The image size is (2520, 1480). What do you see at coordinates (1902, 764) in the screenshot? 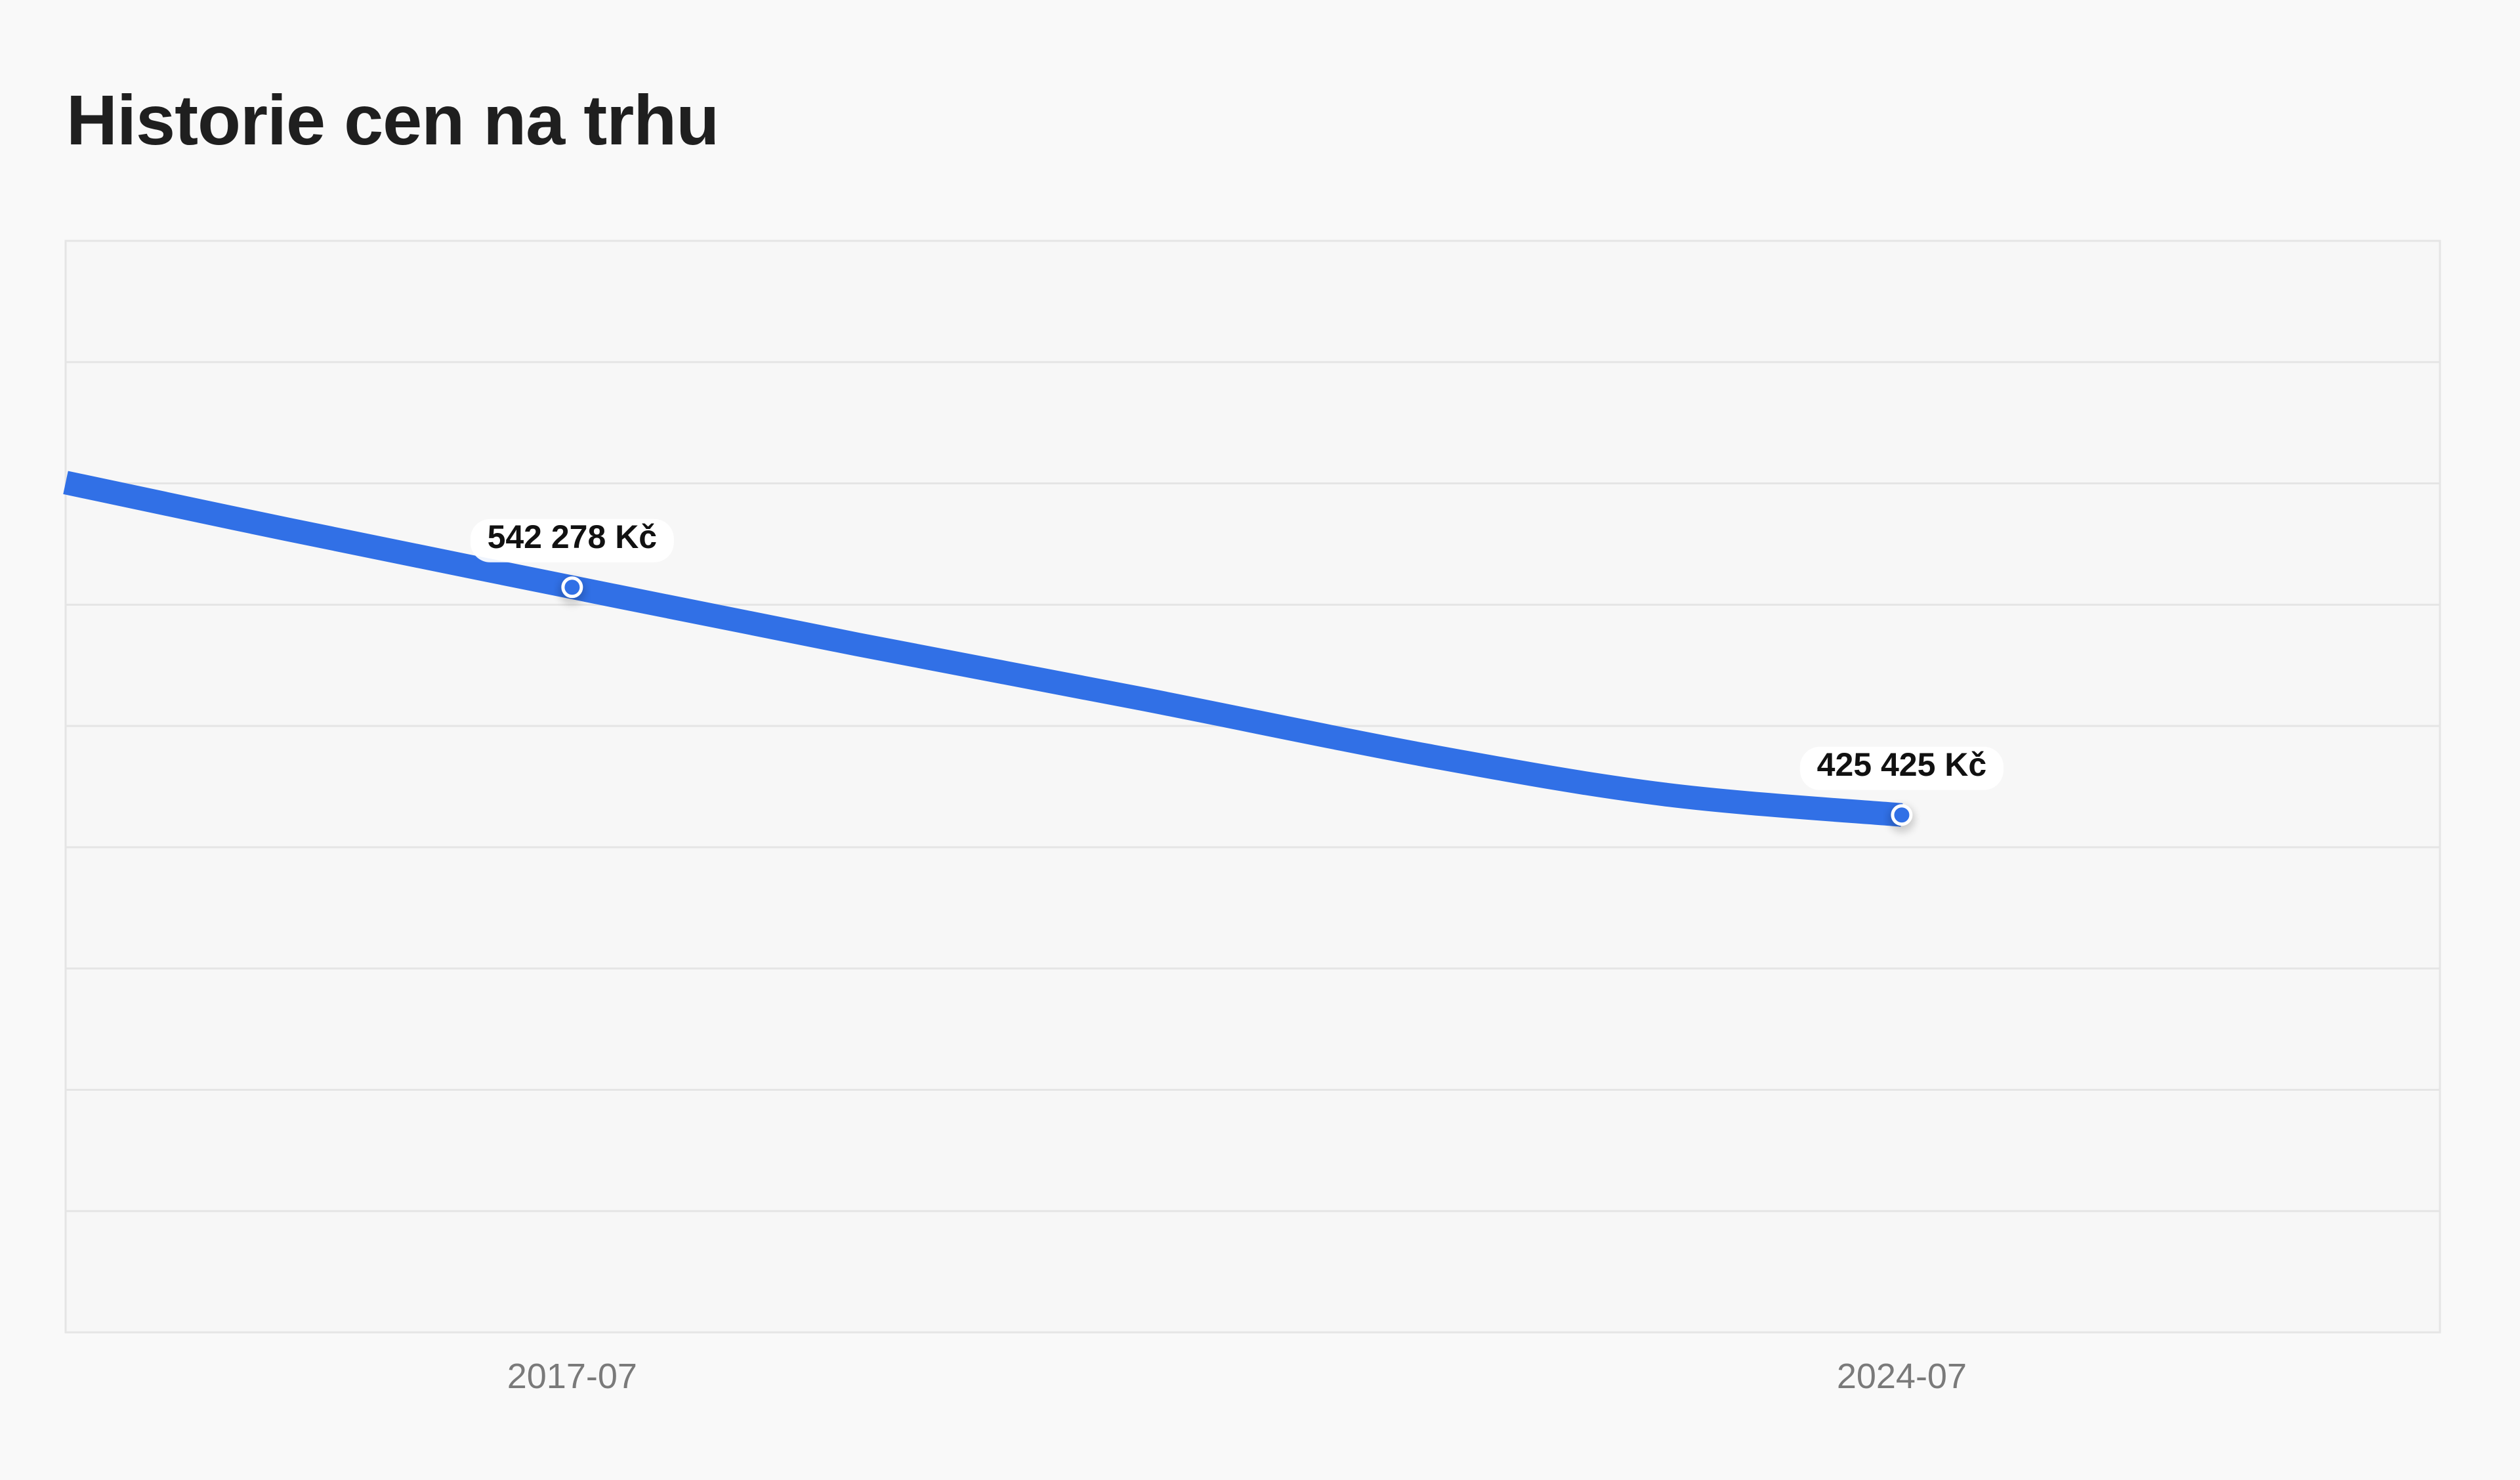
I see `data-label: 425 425 Kč` at bounding box center [1902, 764].